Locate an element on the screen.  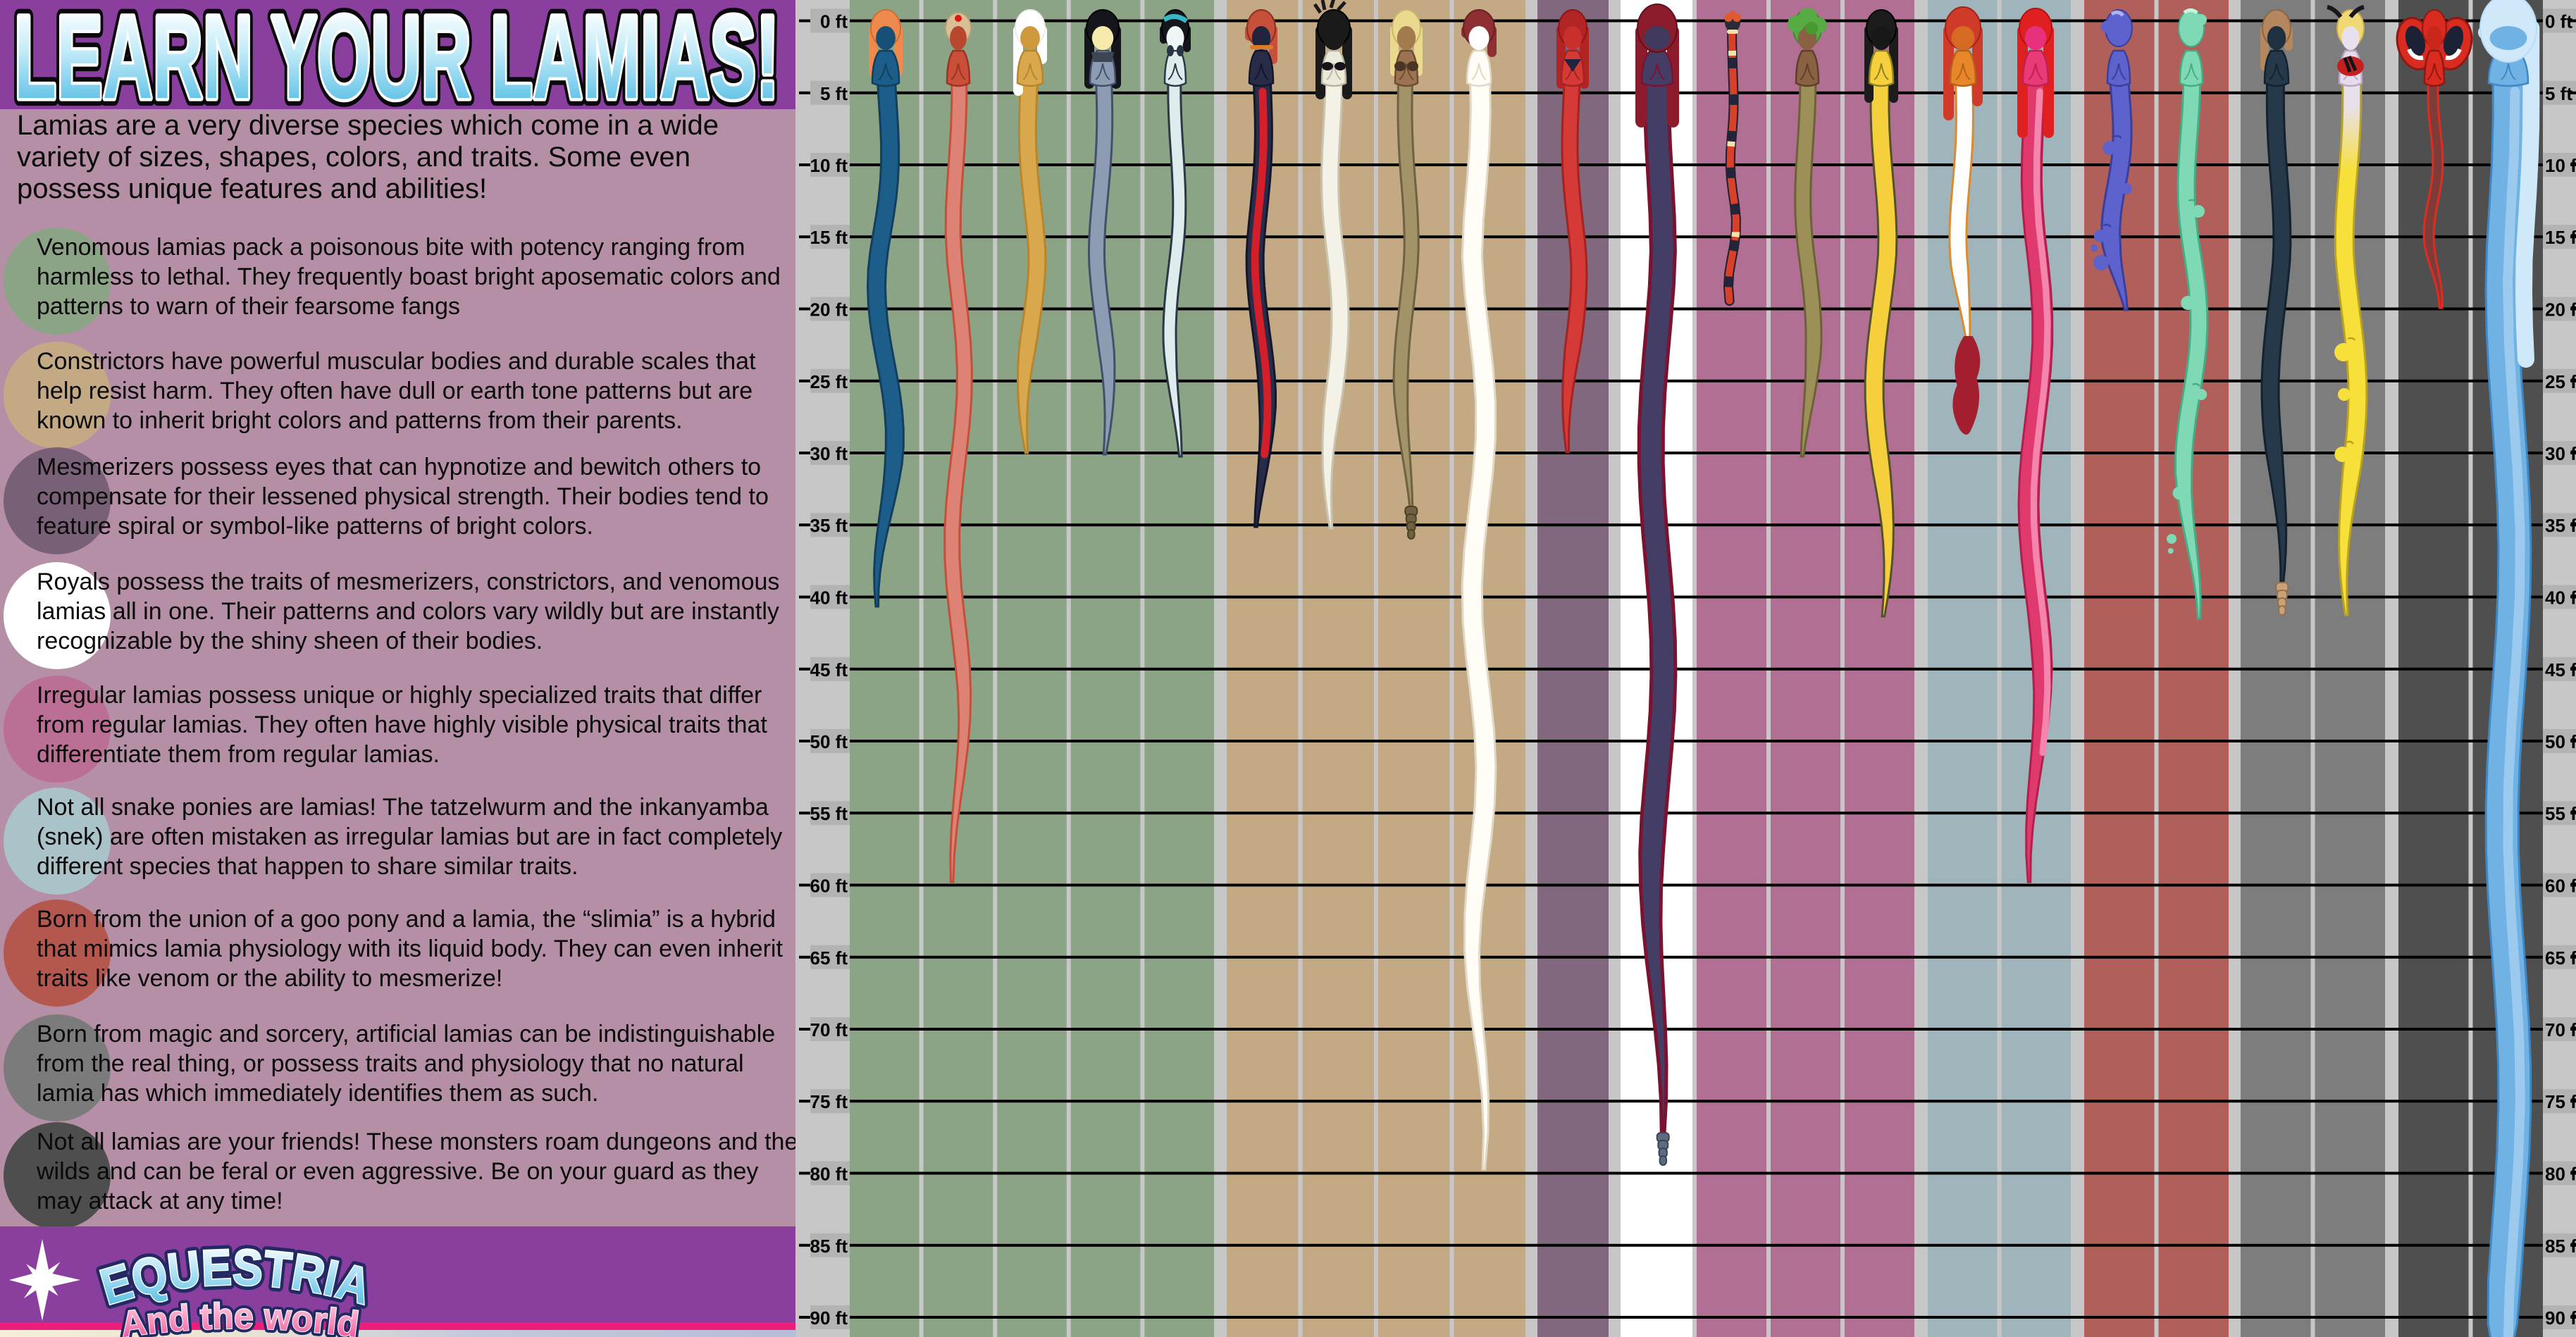
svg-text: LEARN YOUR LAMIAS! is located at coordinates (396, 61).